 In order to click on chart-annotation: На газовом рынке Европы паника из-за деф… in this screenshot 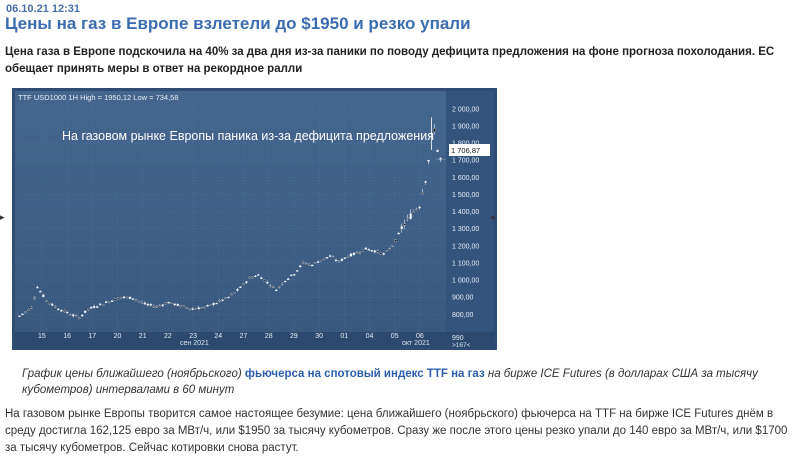, I will do `click(248, 136)`.